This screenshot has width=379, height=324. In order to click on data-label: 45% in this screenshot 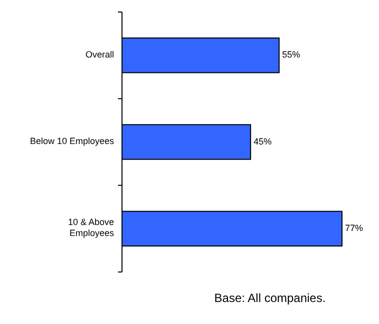, I will do `click(263, 141)`.